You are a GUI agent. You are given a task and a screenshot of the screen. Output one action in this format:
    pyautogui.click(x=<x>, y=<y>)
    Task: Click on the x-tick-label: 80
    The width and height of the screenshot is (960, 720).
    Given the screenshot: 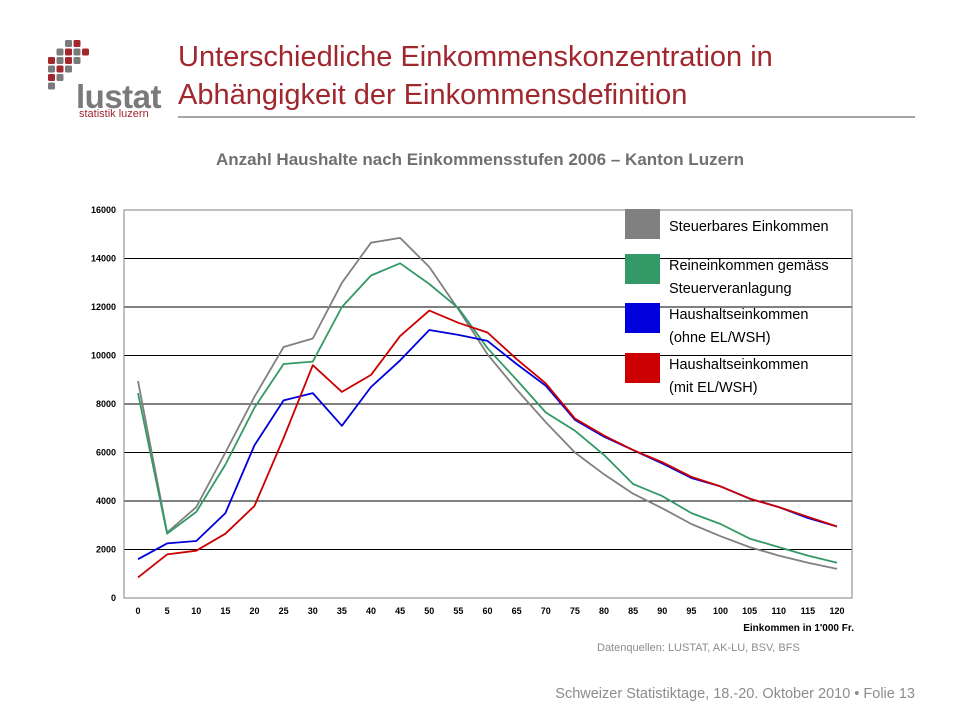 What is the action you would take?
    pyautogui.click(x=604, y=611)
    